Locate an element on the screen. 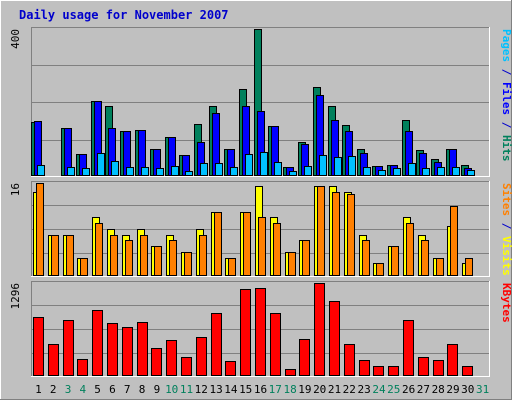 The width and height of the screenshot is (512, 400). x-tick-label: 16 is located at coordinates (260, 389).